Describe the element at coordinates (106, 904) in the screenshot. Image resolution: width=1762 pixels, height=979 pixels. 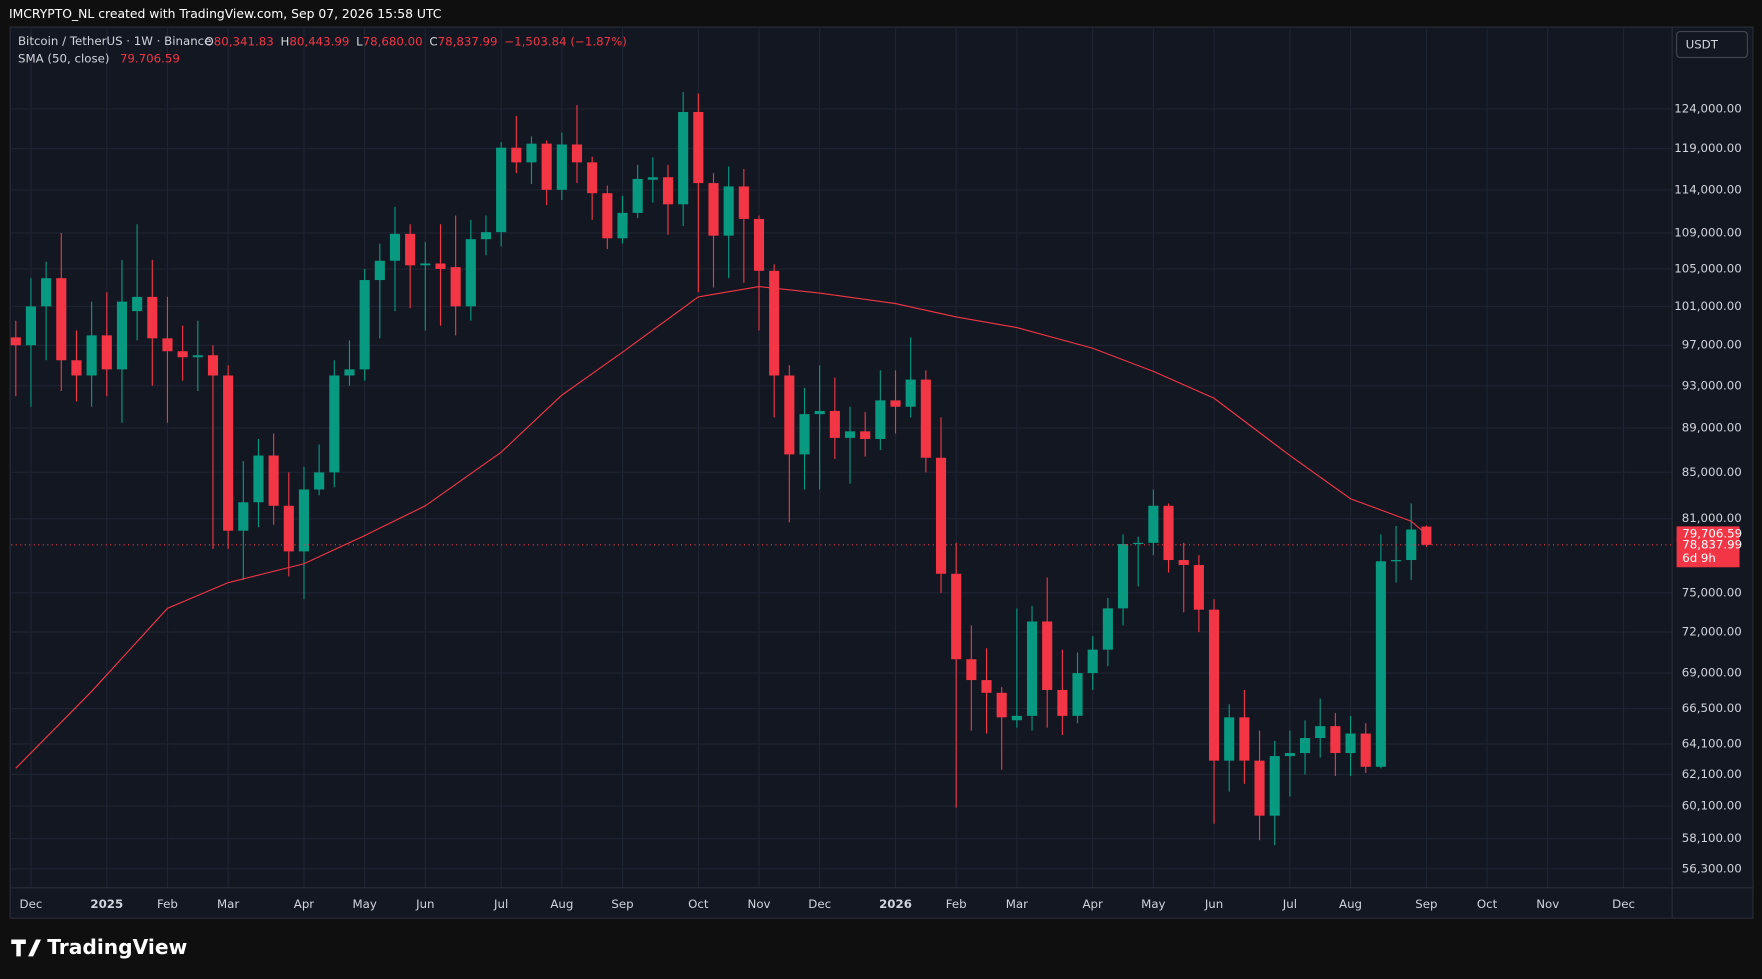
I see `x-tick-label: 2025` at that location.